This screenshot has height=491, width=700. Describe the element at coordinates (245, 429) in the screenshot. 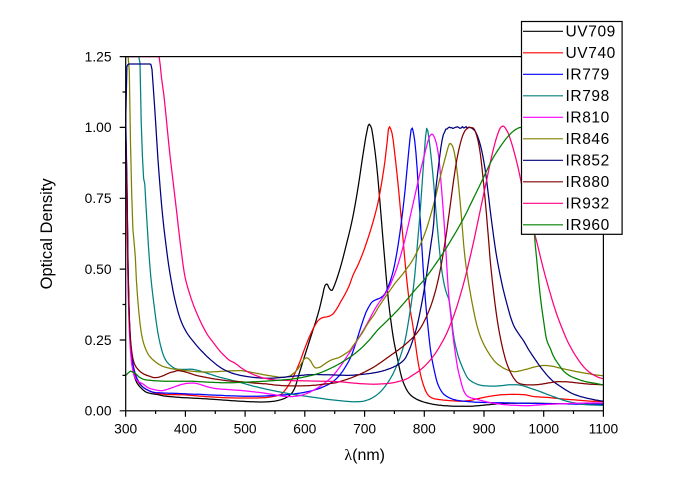

I see `svg-text: 500` at that location.